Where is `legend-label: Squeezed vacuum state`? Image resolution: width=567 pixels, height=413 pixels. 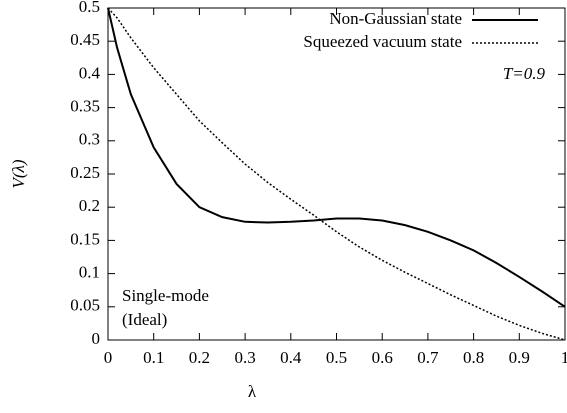
legend-label: Squeezed vacuum state is located at coordinates (382, 41).